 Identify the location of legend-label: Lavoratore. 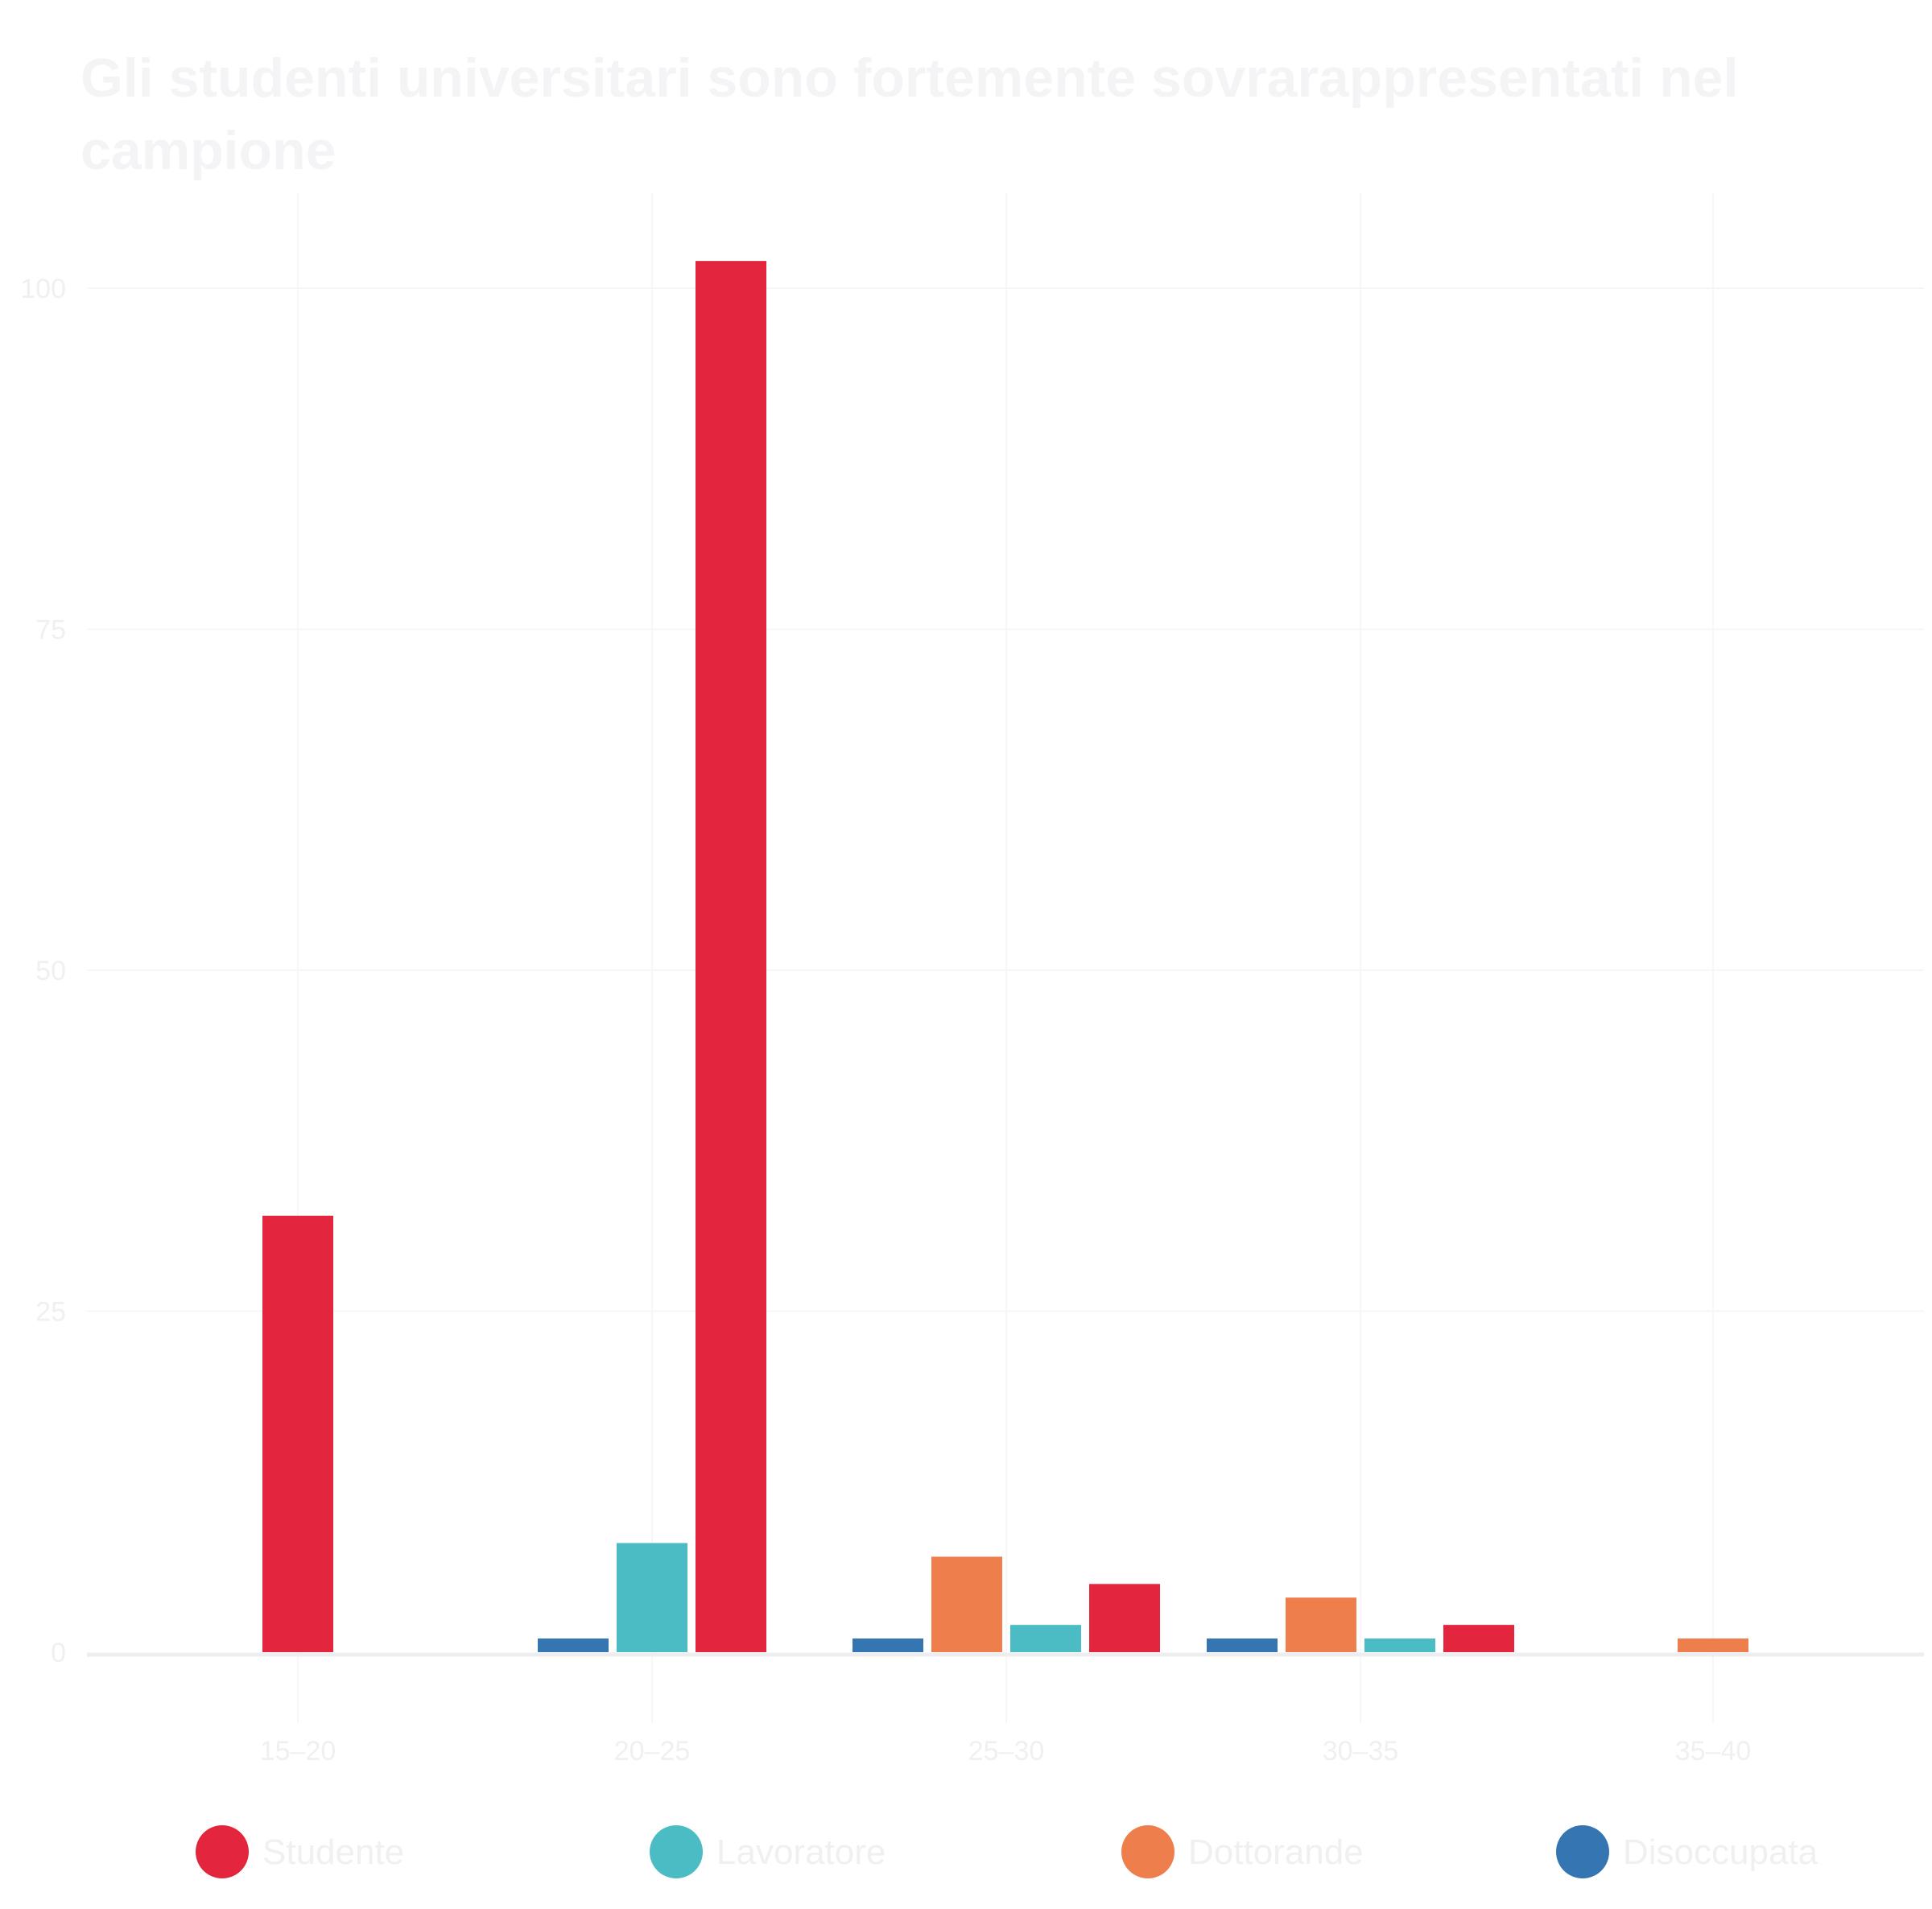
(801, 1852).